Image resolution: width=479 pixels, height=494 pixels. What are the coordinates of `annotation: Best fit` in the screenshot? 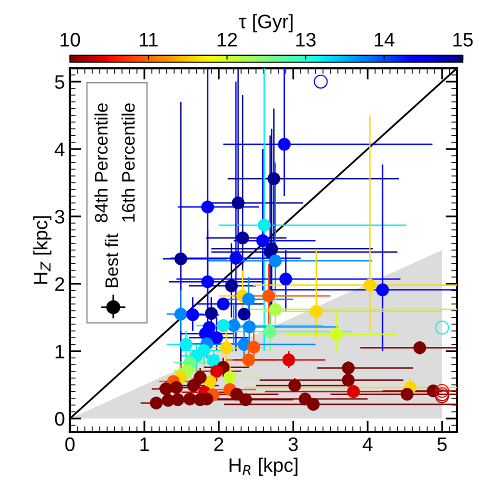 It's located at (111, 261).